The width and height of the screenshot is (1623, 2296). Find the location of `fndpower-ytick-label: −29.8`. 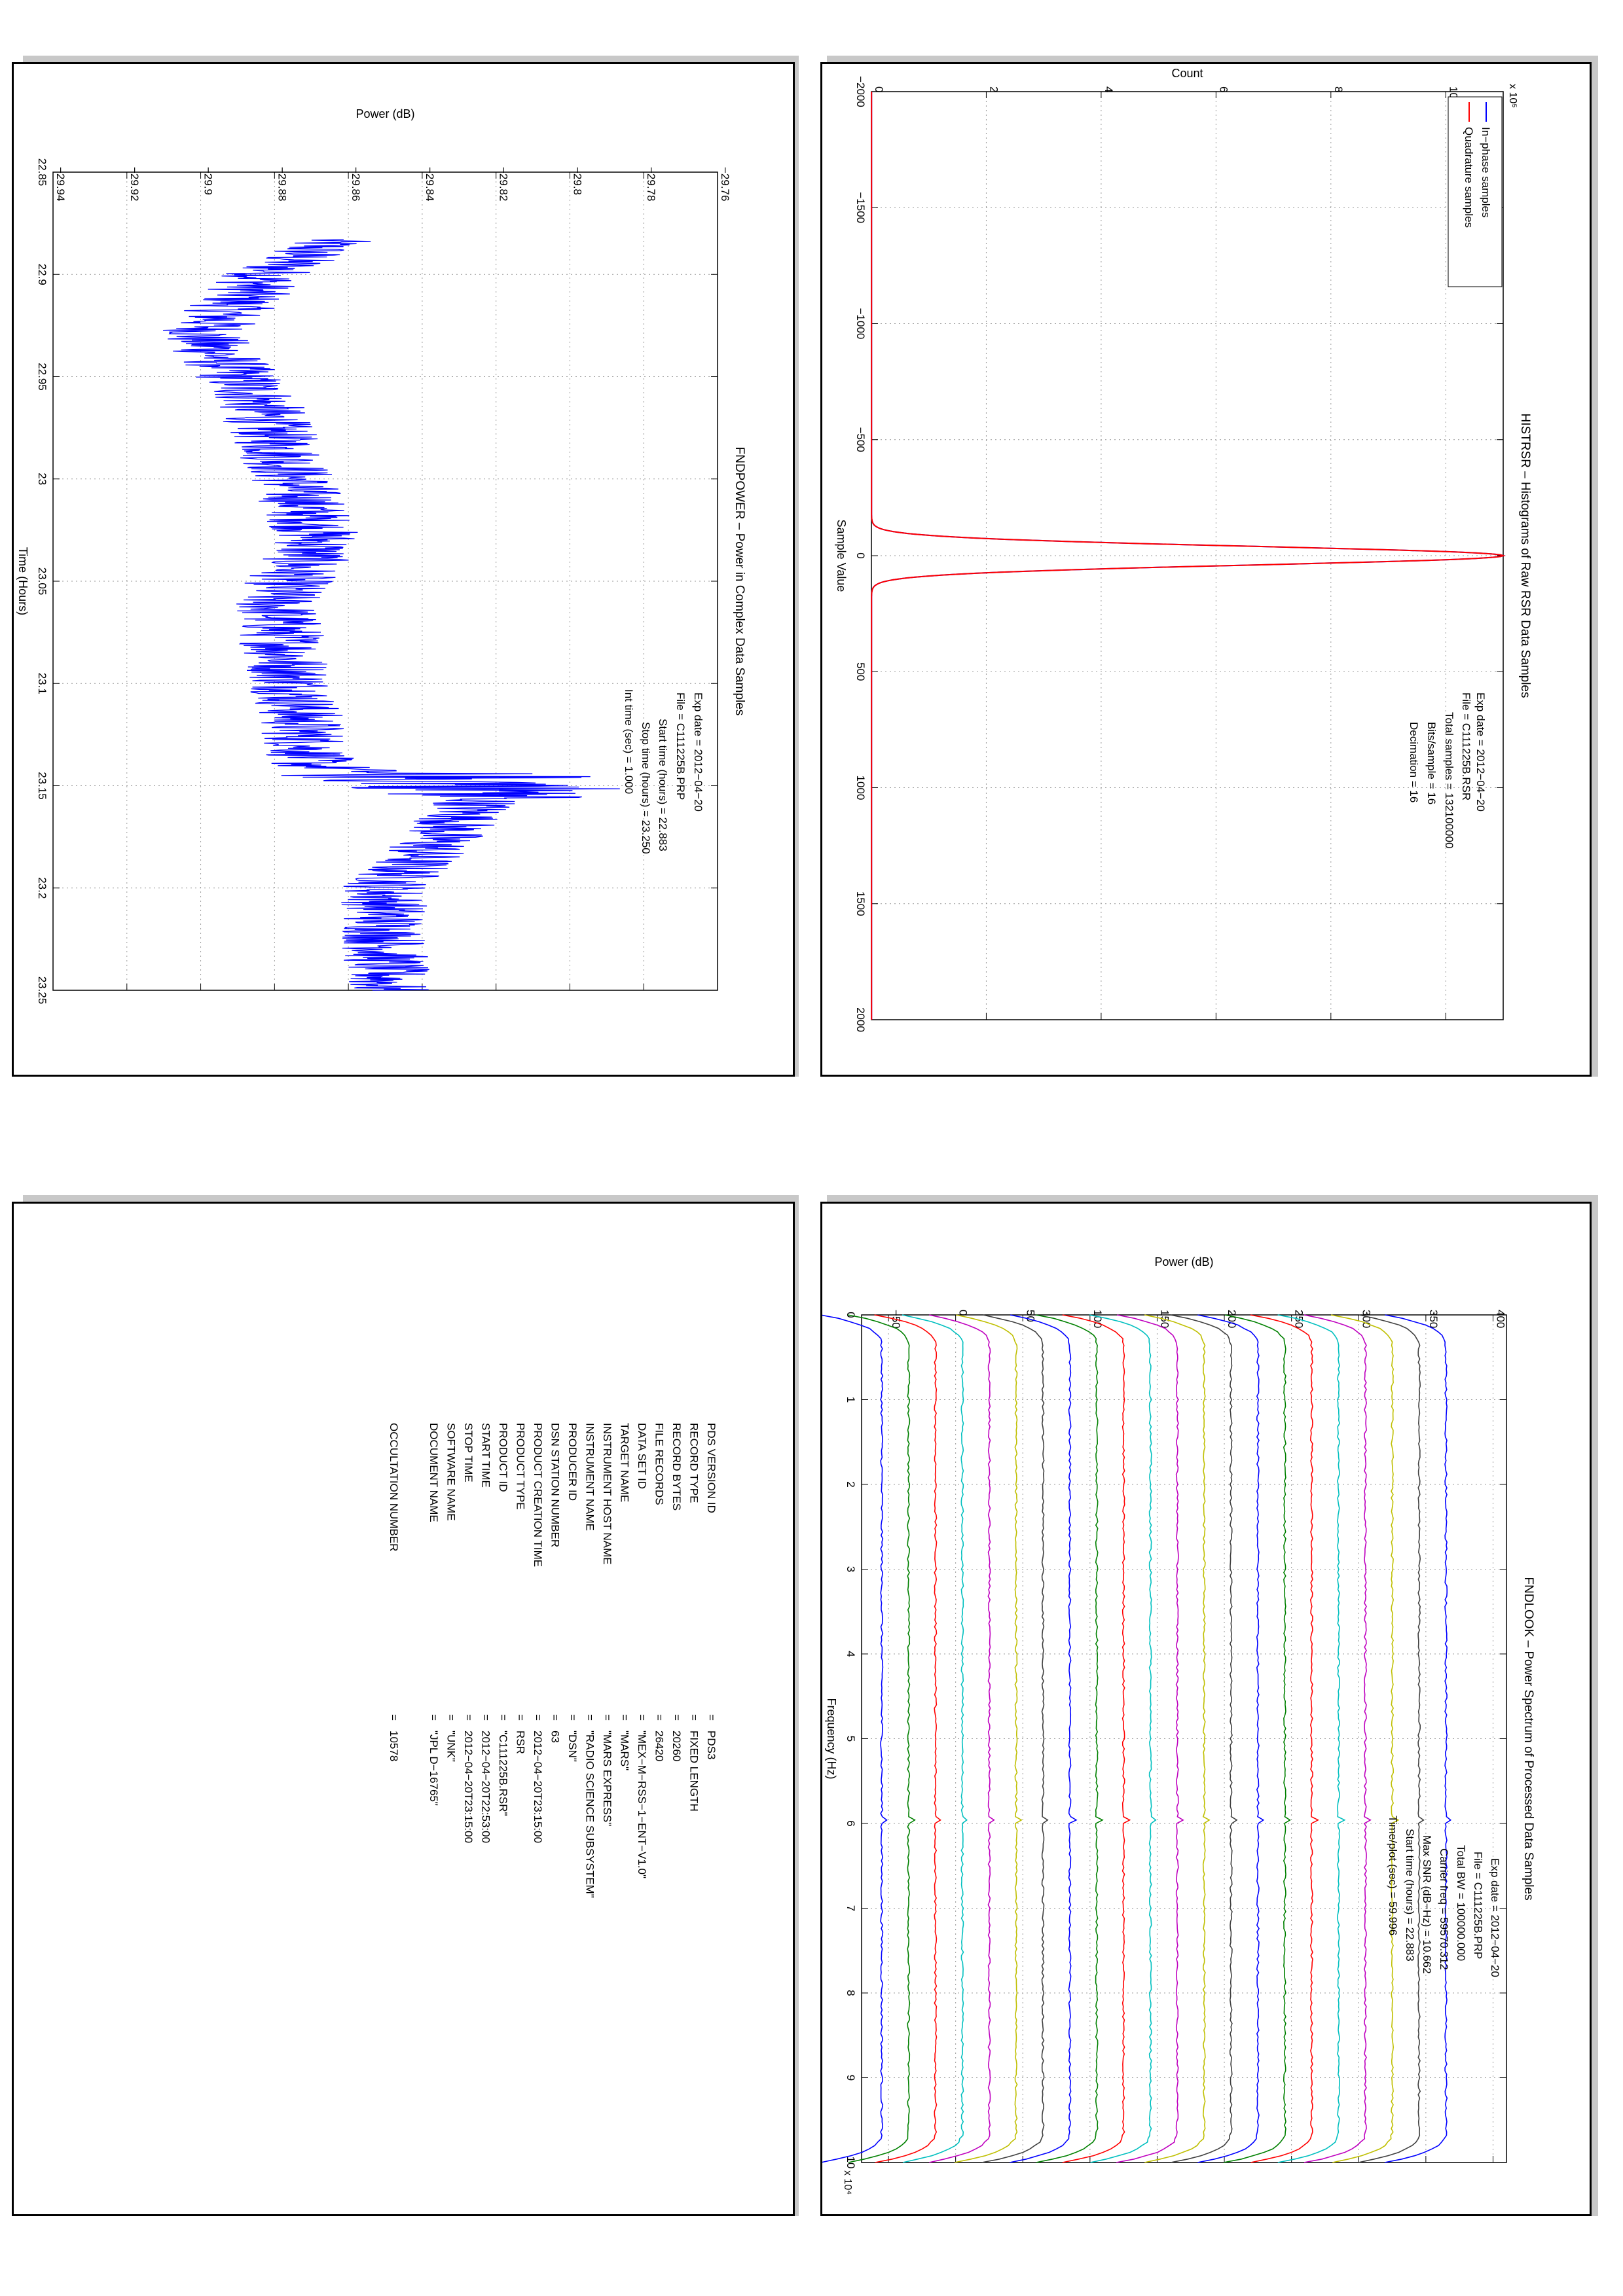

fndpower-ytick-label: −29.8 is located at coordinates (577, 181).